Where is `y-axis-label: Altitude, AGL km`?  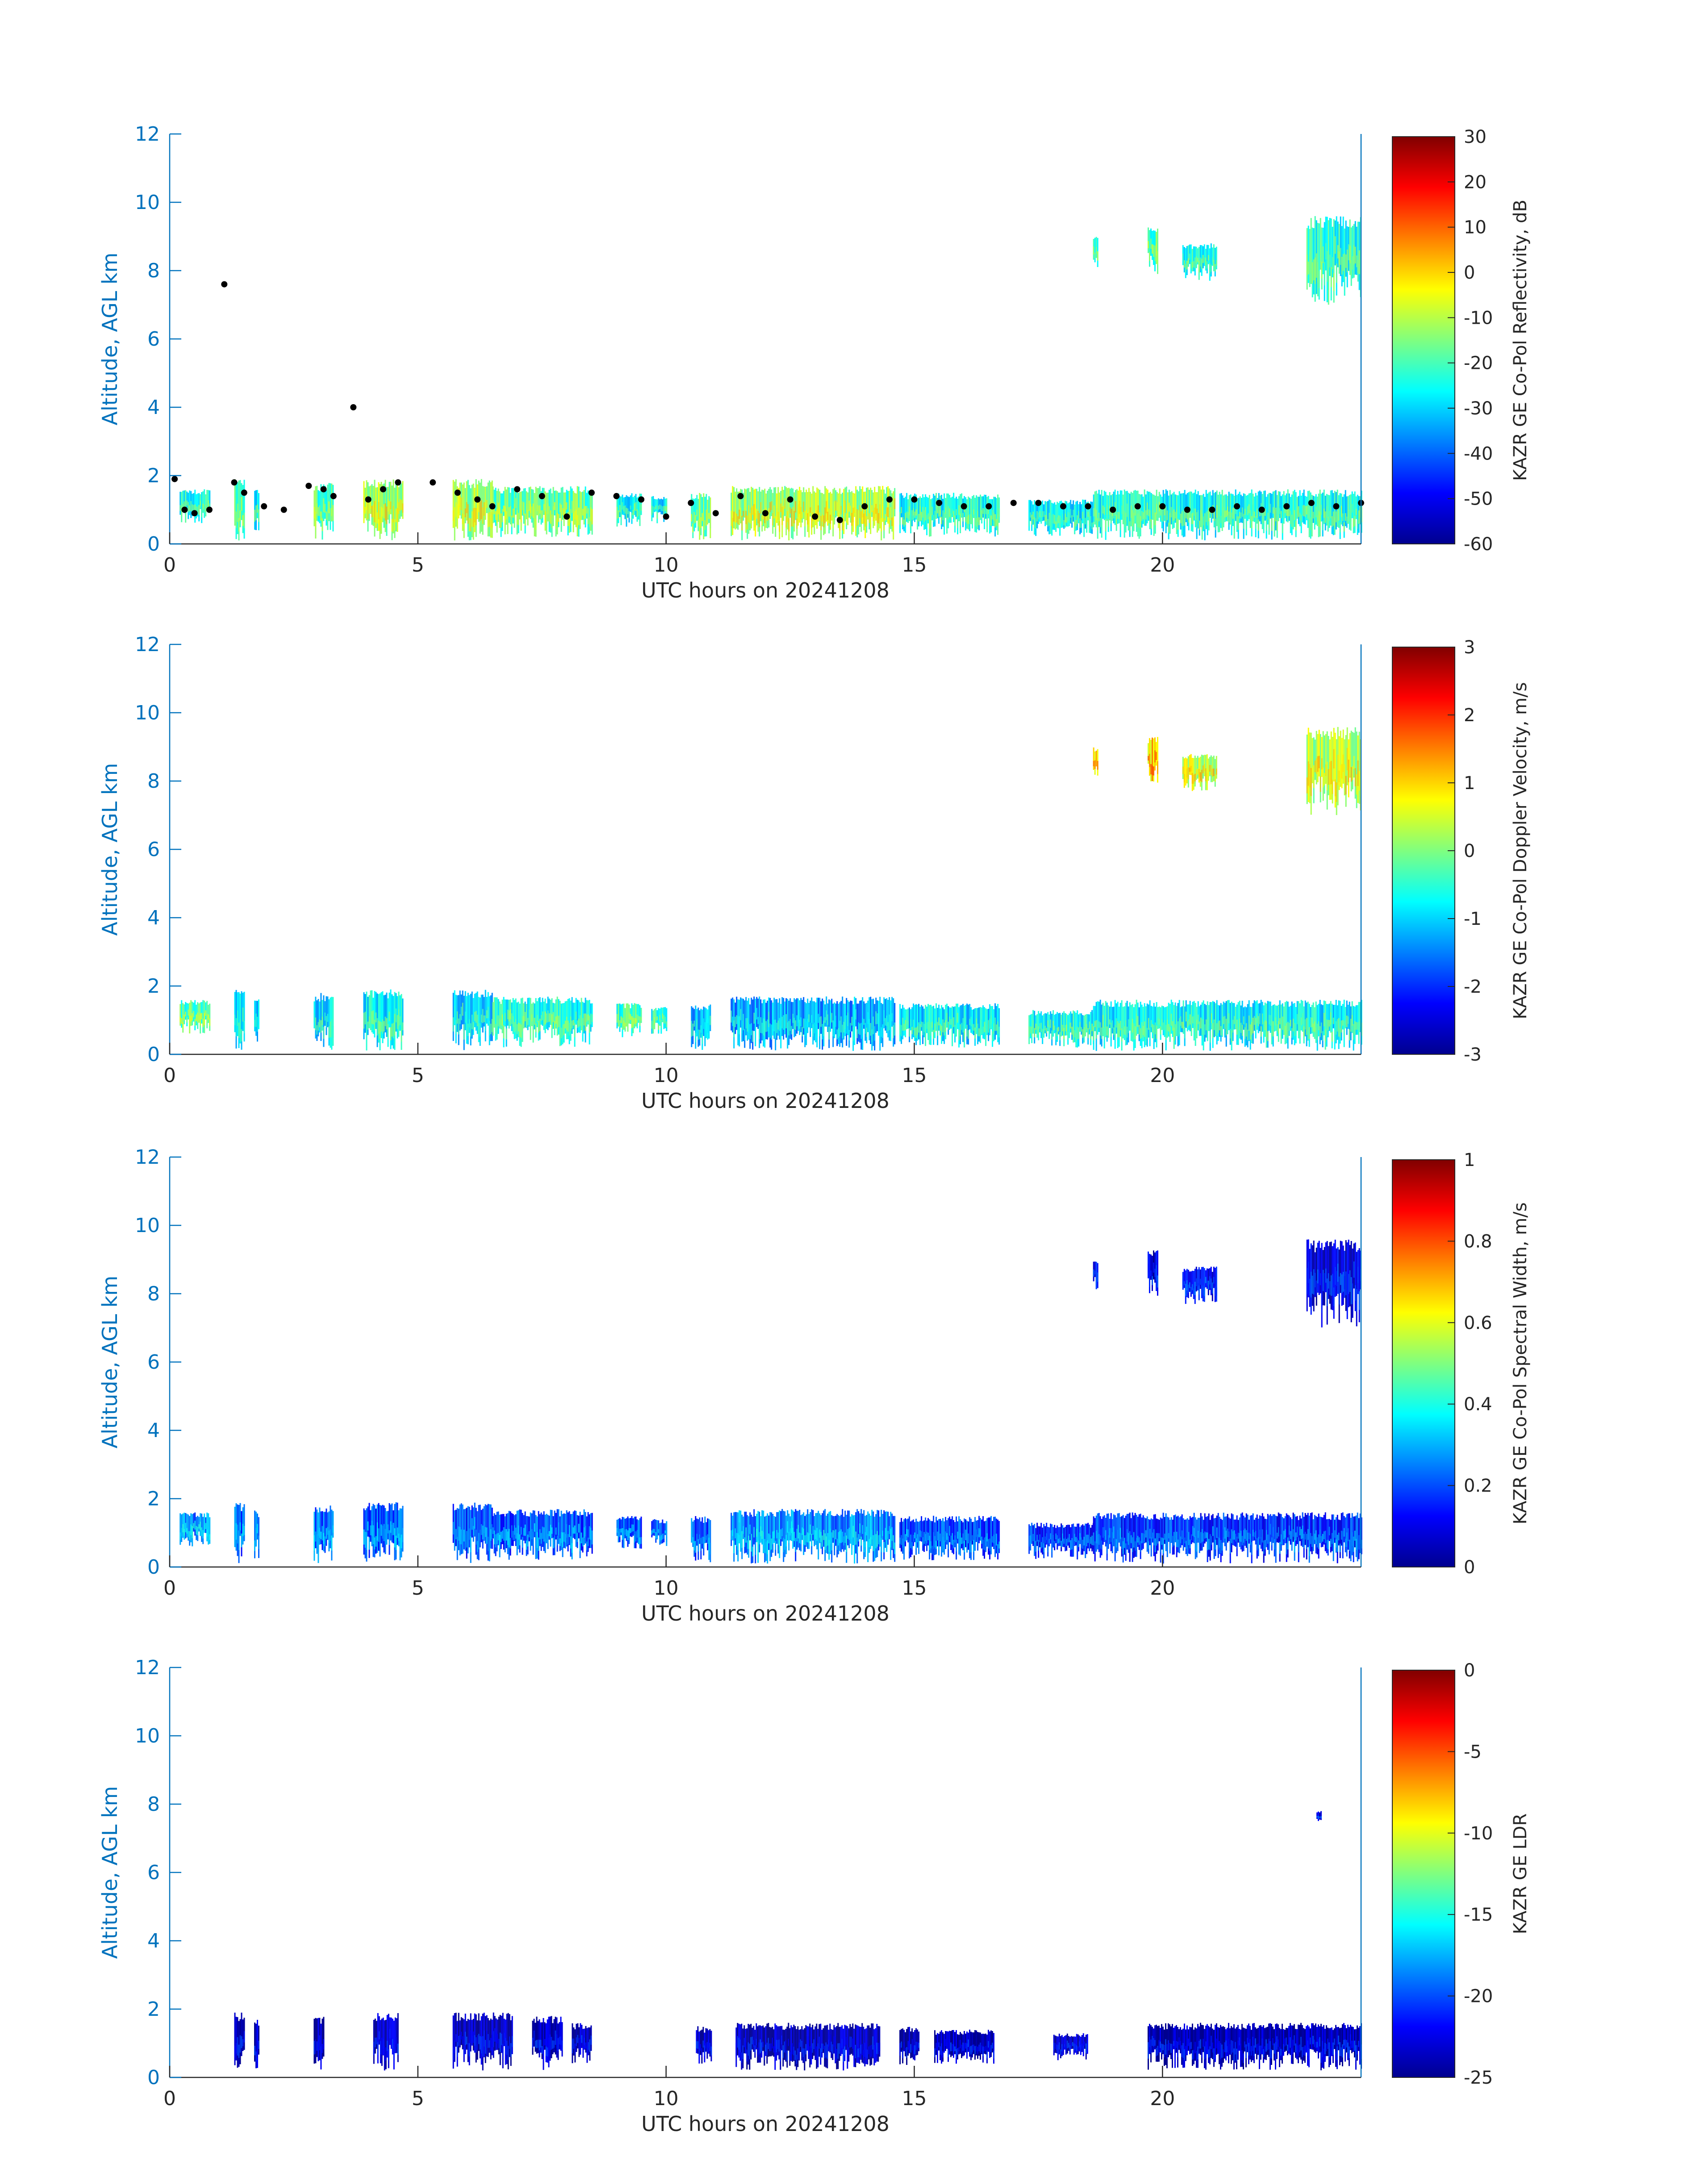 y-axis-label: Altitude, AGL km is located at coordinates (110, 1361).